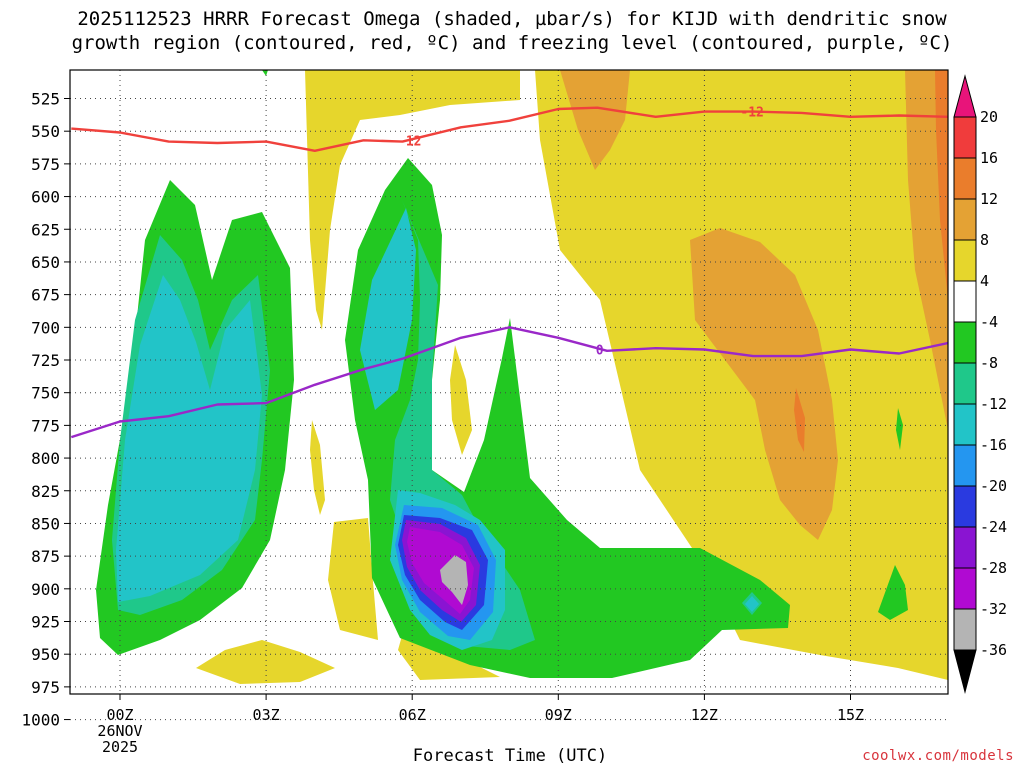 Image resolution: width=1024 pixels, height=768 pixels. Describe the element at coordinates (581, 232) in the screenshot. I see `contour-labels: -12 -12 0` at that location.